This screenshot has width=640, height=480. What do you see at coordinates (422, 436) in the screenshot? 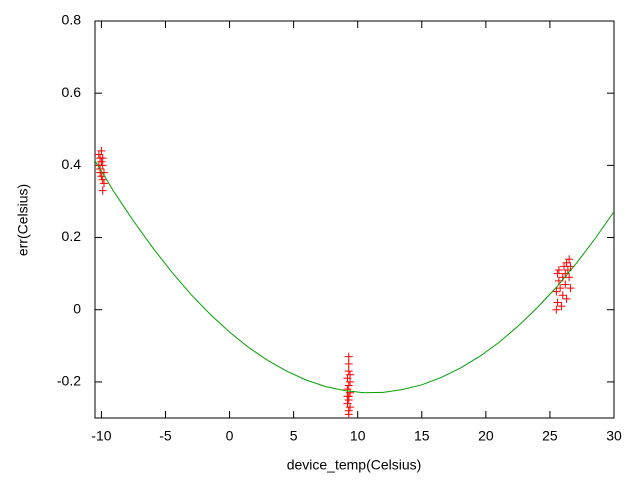
I see `x-tick-label: 15` at bounding box center [422, 436].